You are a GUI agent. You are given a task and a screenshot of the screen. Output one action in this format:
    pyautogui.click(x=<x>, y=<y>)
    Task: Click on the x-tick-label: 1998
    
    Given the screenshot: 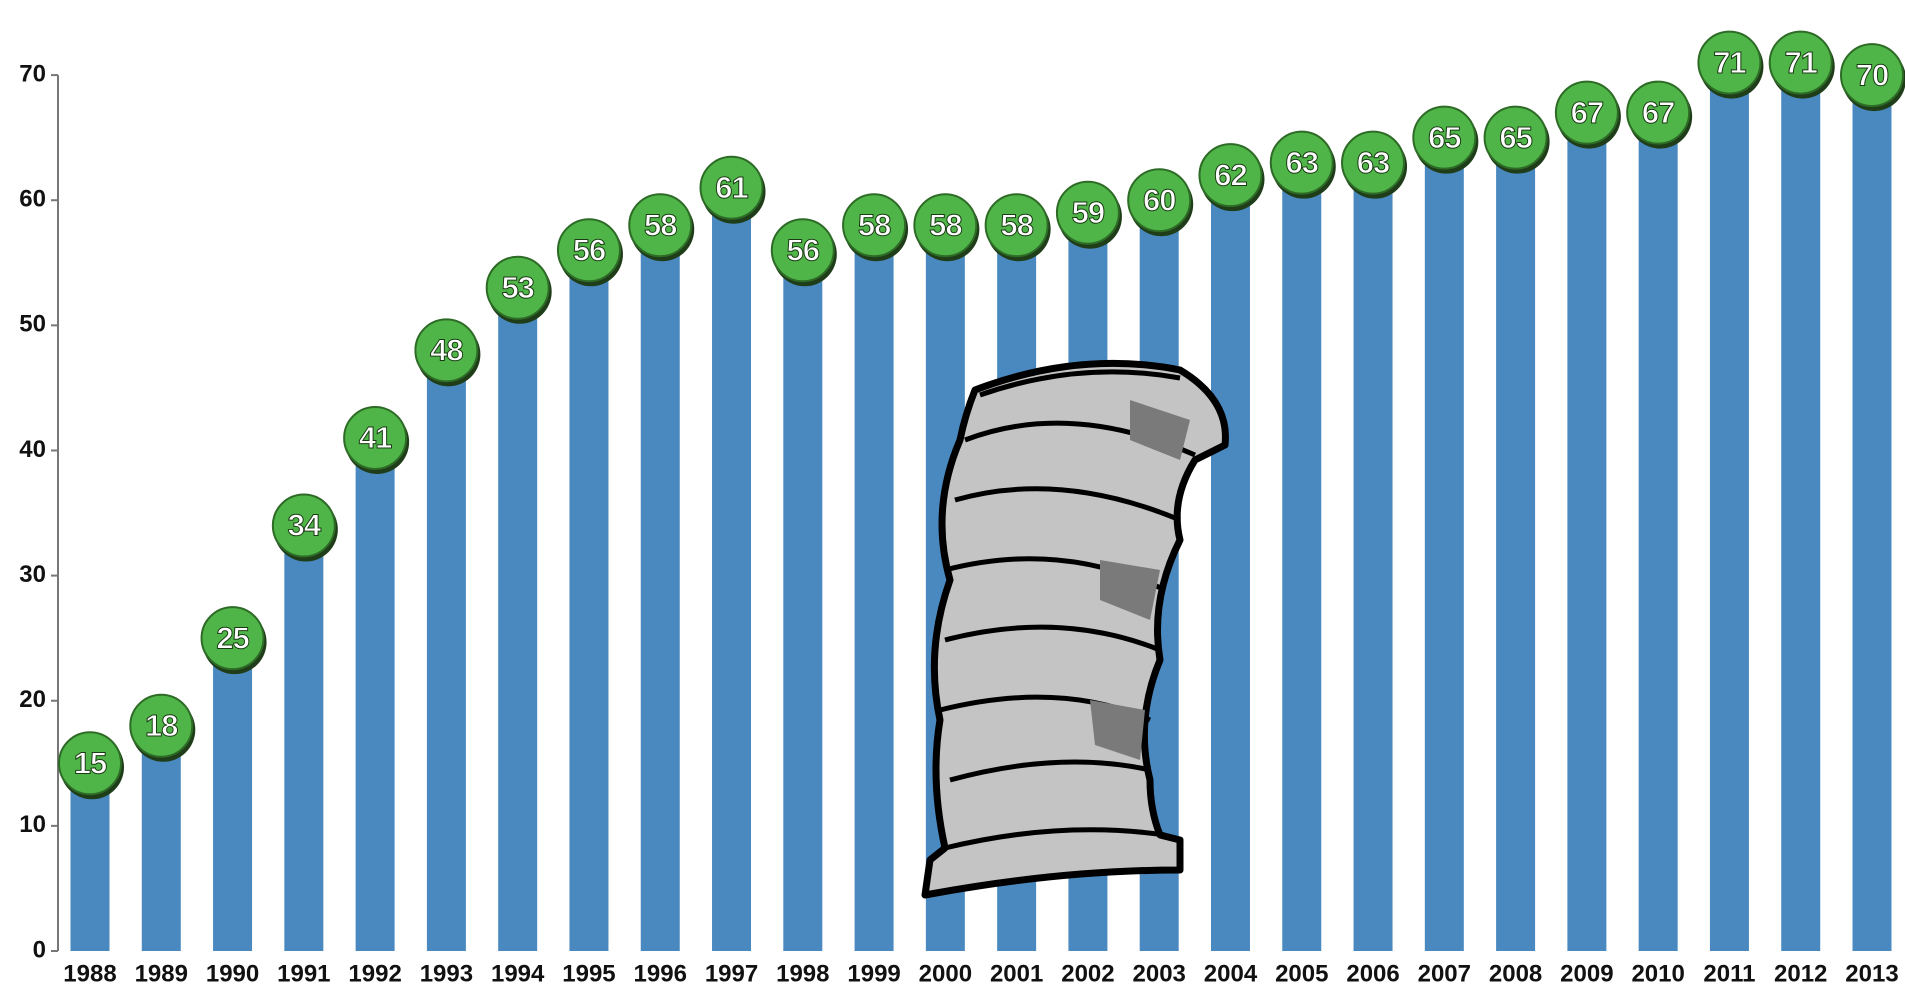 What is the action you would take?
    pyautogui.click(x=802, y=973)
    